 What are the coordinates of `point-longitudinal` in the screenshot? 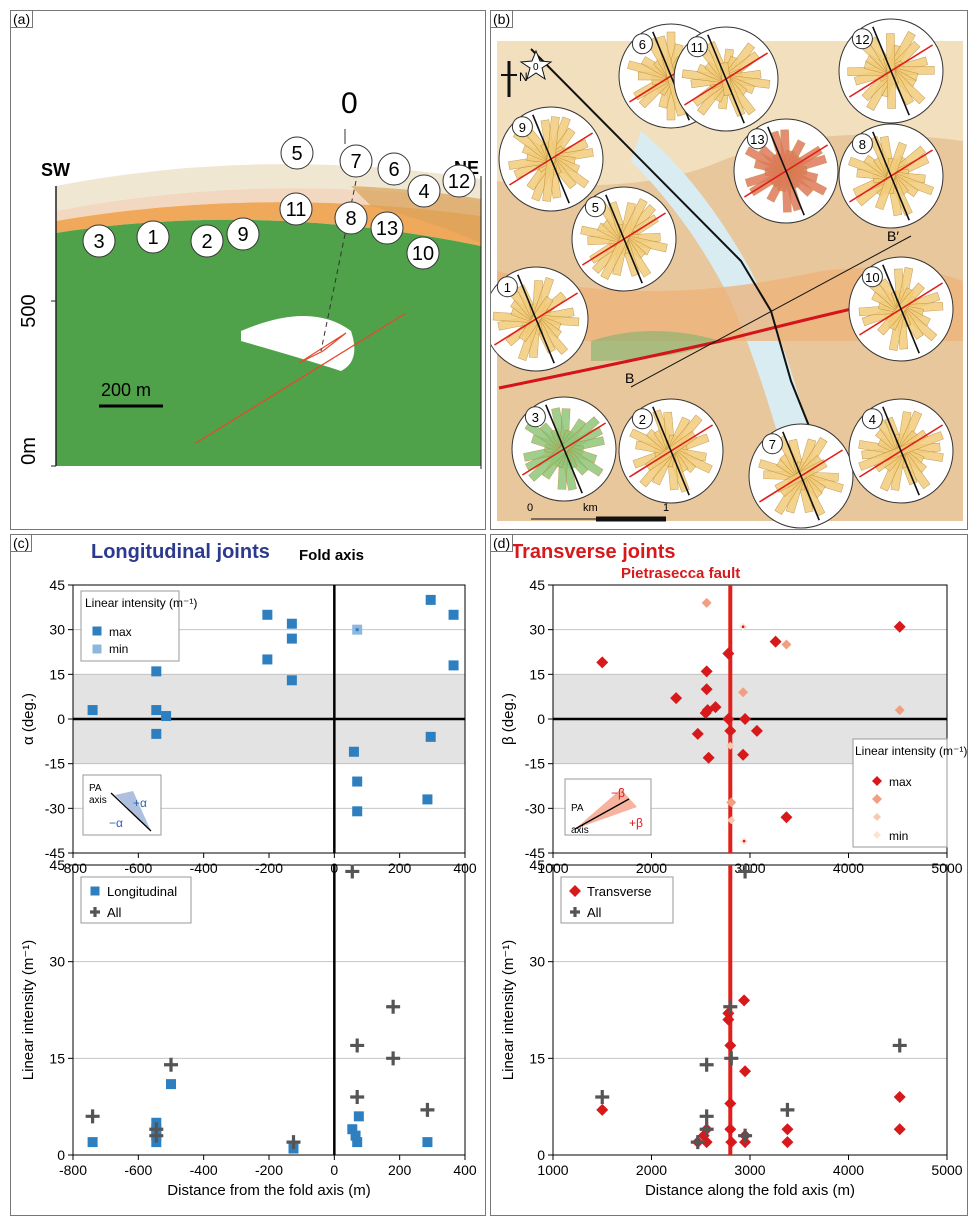 It's located at (427, 1142).